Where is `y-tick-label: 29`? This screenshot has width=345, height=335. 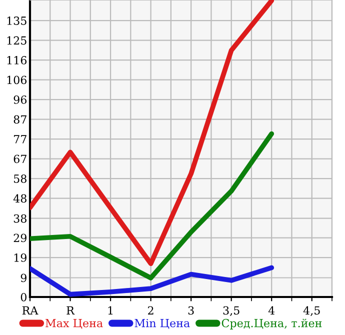
y-tick-label: 29 is located at coordinates (20, 238).